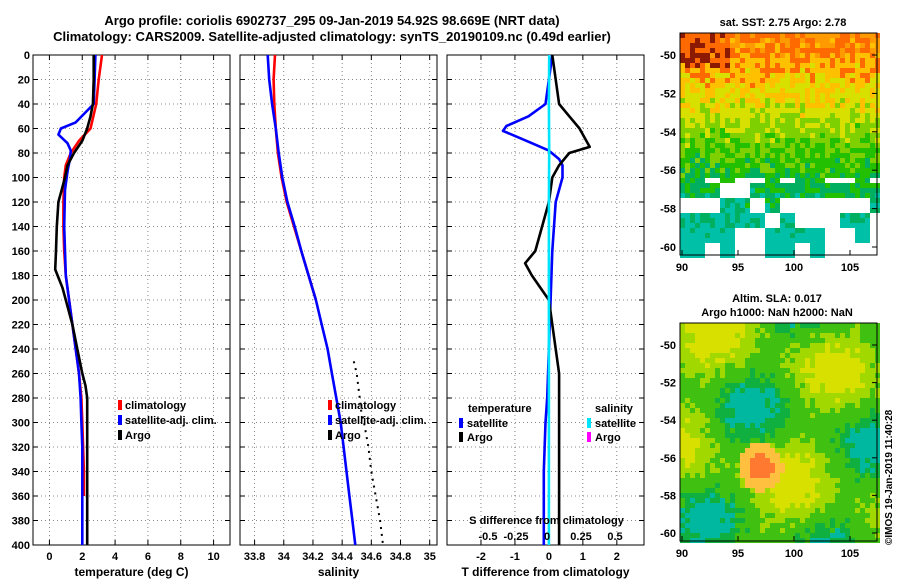  Describe the element at coordinates (21, 252) in the screenshot. I see `y-tick-label: 160` at that location.